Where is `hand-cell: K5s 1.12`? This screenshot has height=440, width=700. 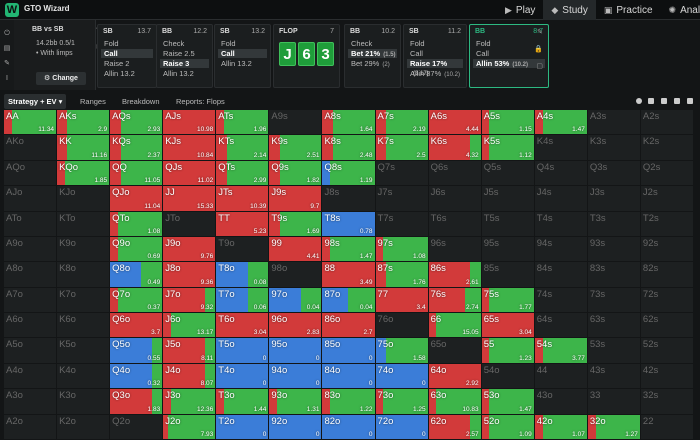
hand-cell: K5s 1.12 is located at coordinates (507, 147).